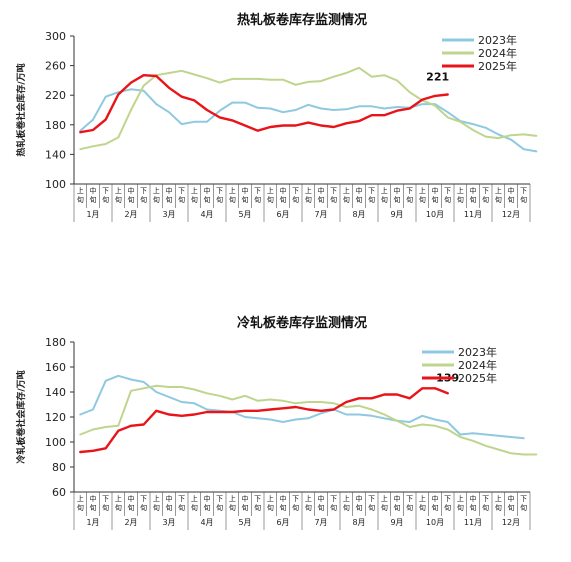 This screenshot has width=571, height=562. What do you see at coordinates (55, 95) in the screenshot?
I see `y-tick-label: 220` at bounding box center [55, 95].